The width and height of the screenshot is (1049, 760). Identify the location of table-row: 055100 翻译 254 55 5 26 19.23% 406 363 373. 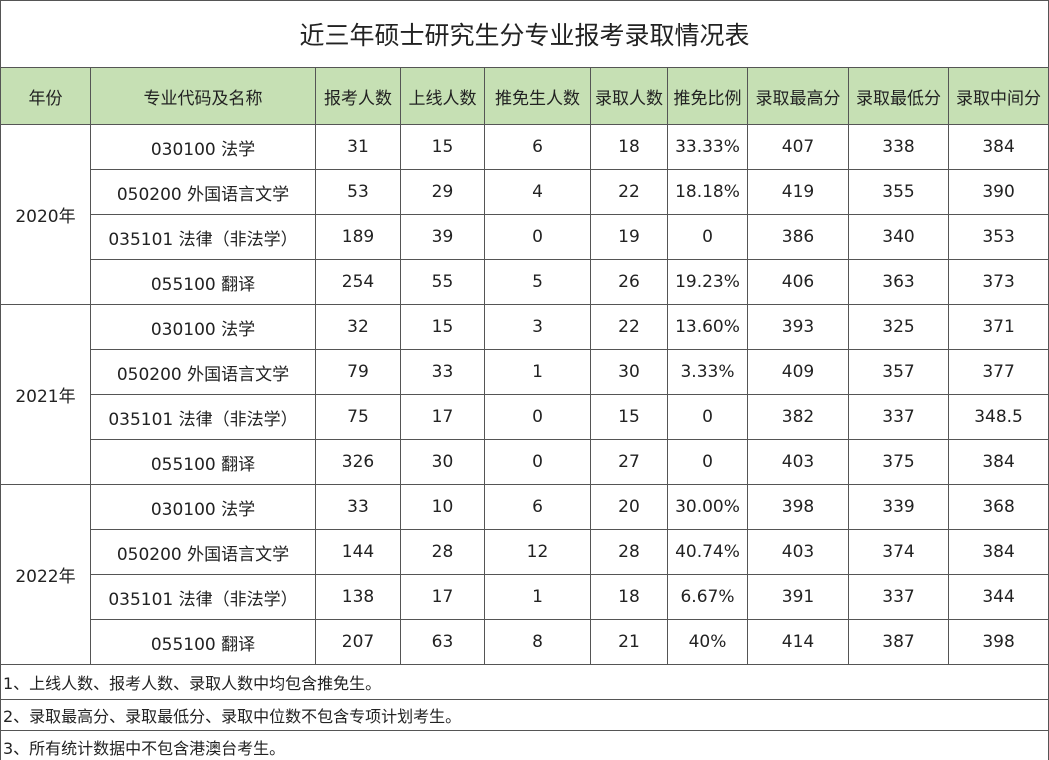
(525, 282).